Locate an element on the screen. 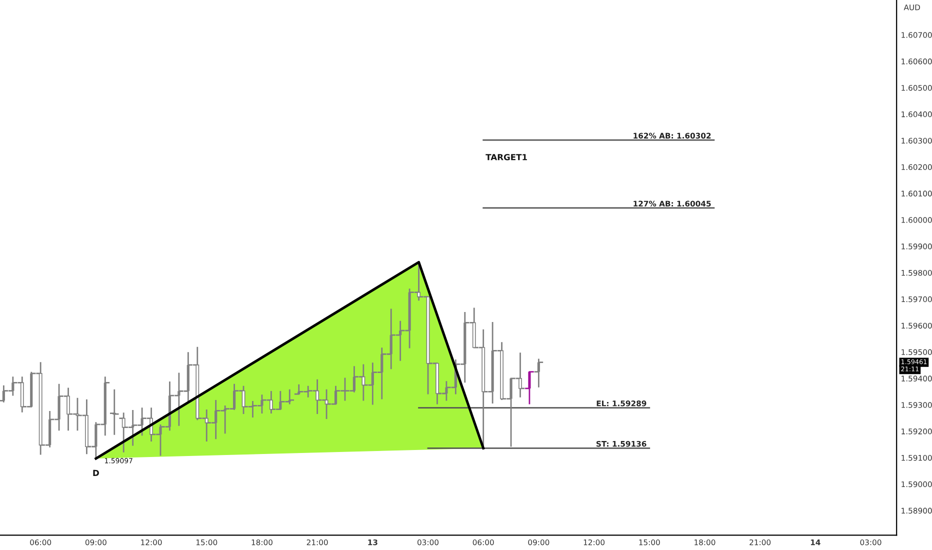 The width and height of the screenshot is (932, 550). annotation: TARGET1 is located at coordinates (506, 157).